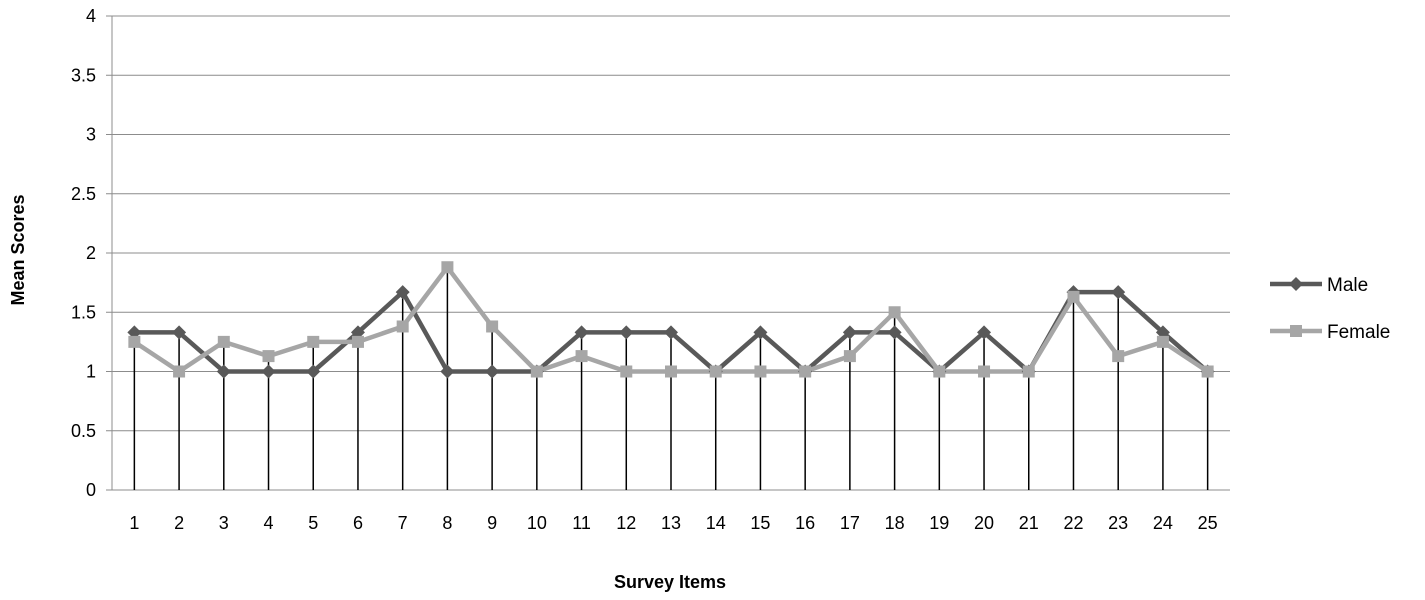  What do you see at coordinates (1029, 523) in the screenshot?
I see `x-tick-label: 21` at bounding box center [1029, 523].